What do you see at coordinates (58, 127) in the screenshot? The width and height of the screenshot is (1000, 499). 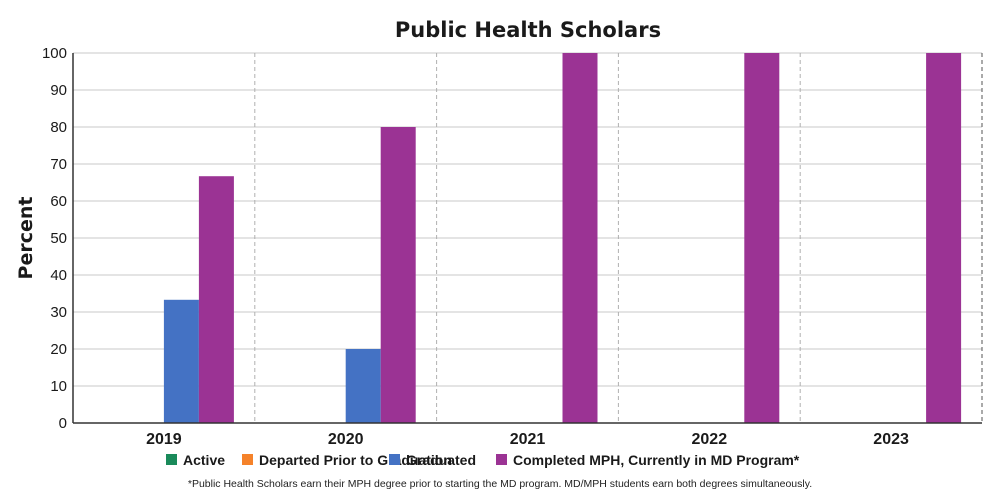 I see `y-tick-label: 80` at bounding box center [58, 127].